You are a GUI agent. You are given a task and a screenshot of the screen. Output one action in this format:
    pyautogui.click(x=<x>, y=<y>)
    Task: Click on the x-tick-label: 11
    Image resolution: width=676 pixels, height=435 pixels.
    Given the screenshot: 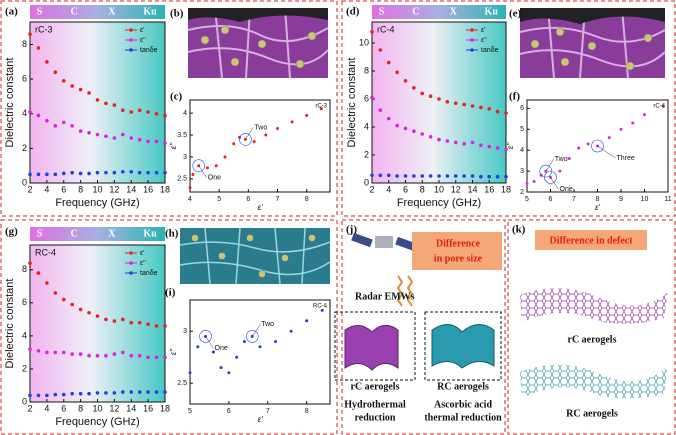 What is the action you would take?
    pyautogui.click(x=667, y=199)
    